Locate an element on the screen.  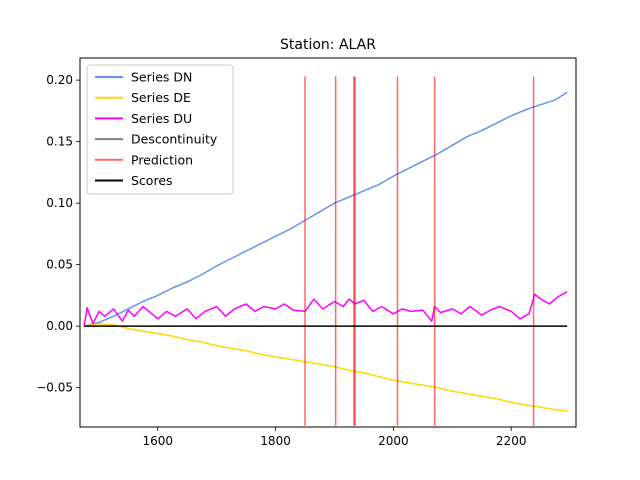
y-tick-label: 0.15 is located at coordinates (59, 142).